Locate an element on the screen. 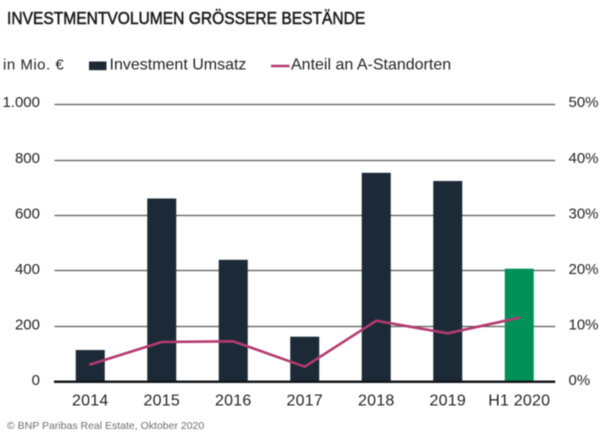 This screenshot has height=441, width=600. svg-text: 2017 is located at coordinates (305, 400).